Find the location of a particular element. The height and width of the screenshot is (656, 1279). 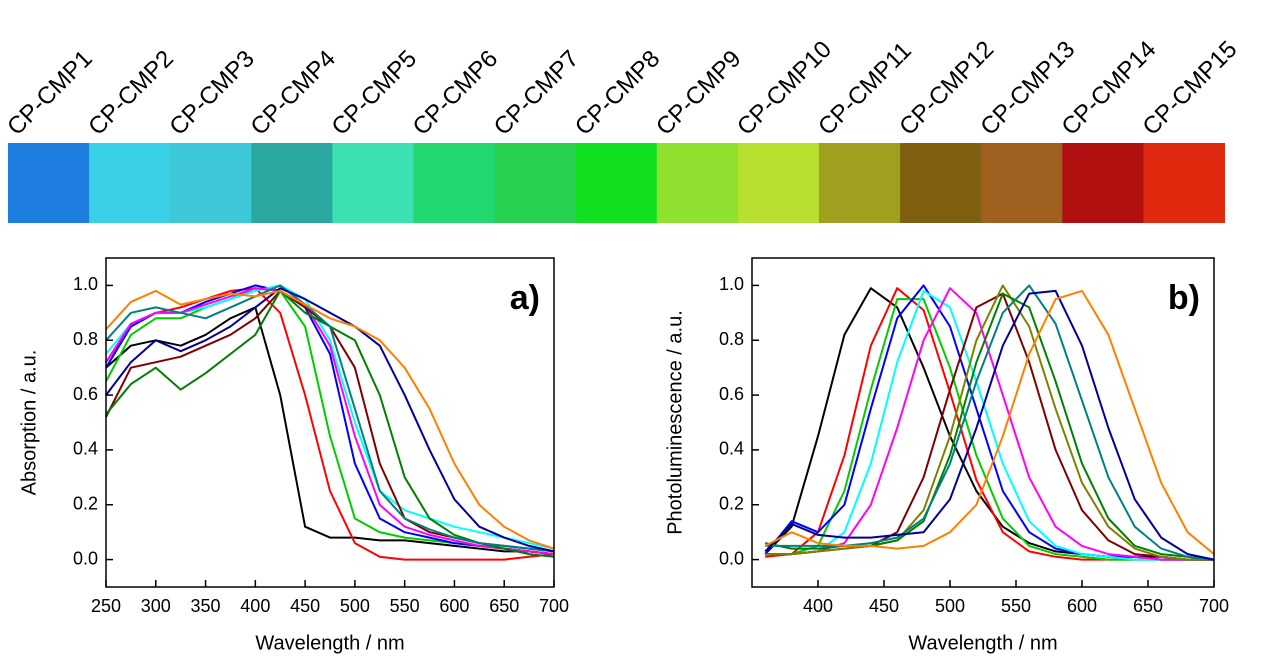

x-tick-label: 250 is located at coordinates (106, 606).